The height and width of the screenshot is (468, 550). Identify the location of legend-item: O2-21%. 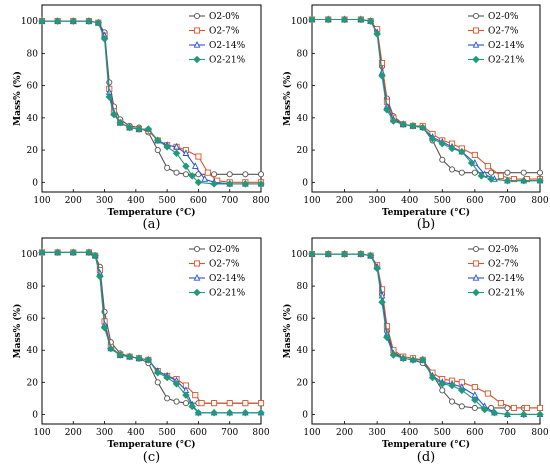
(496, 61).